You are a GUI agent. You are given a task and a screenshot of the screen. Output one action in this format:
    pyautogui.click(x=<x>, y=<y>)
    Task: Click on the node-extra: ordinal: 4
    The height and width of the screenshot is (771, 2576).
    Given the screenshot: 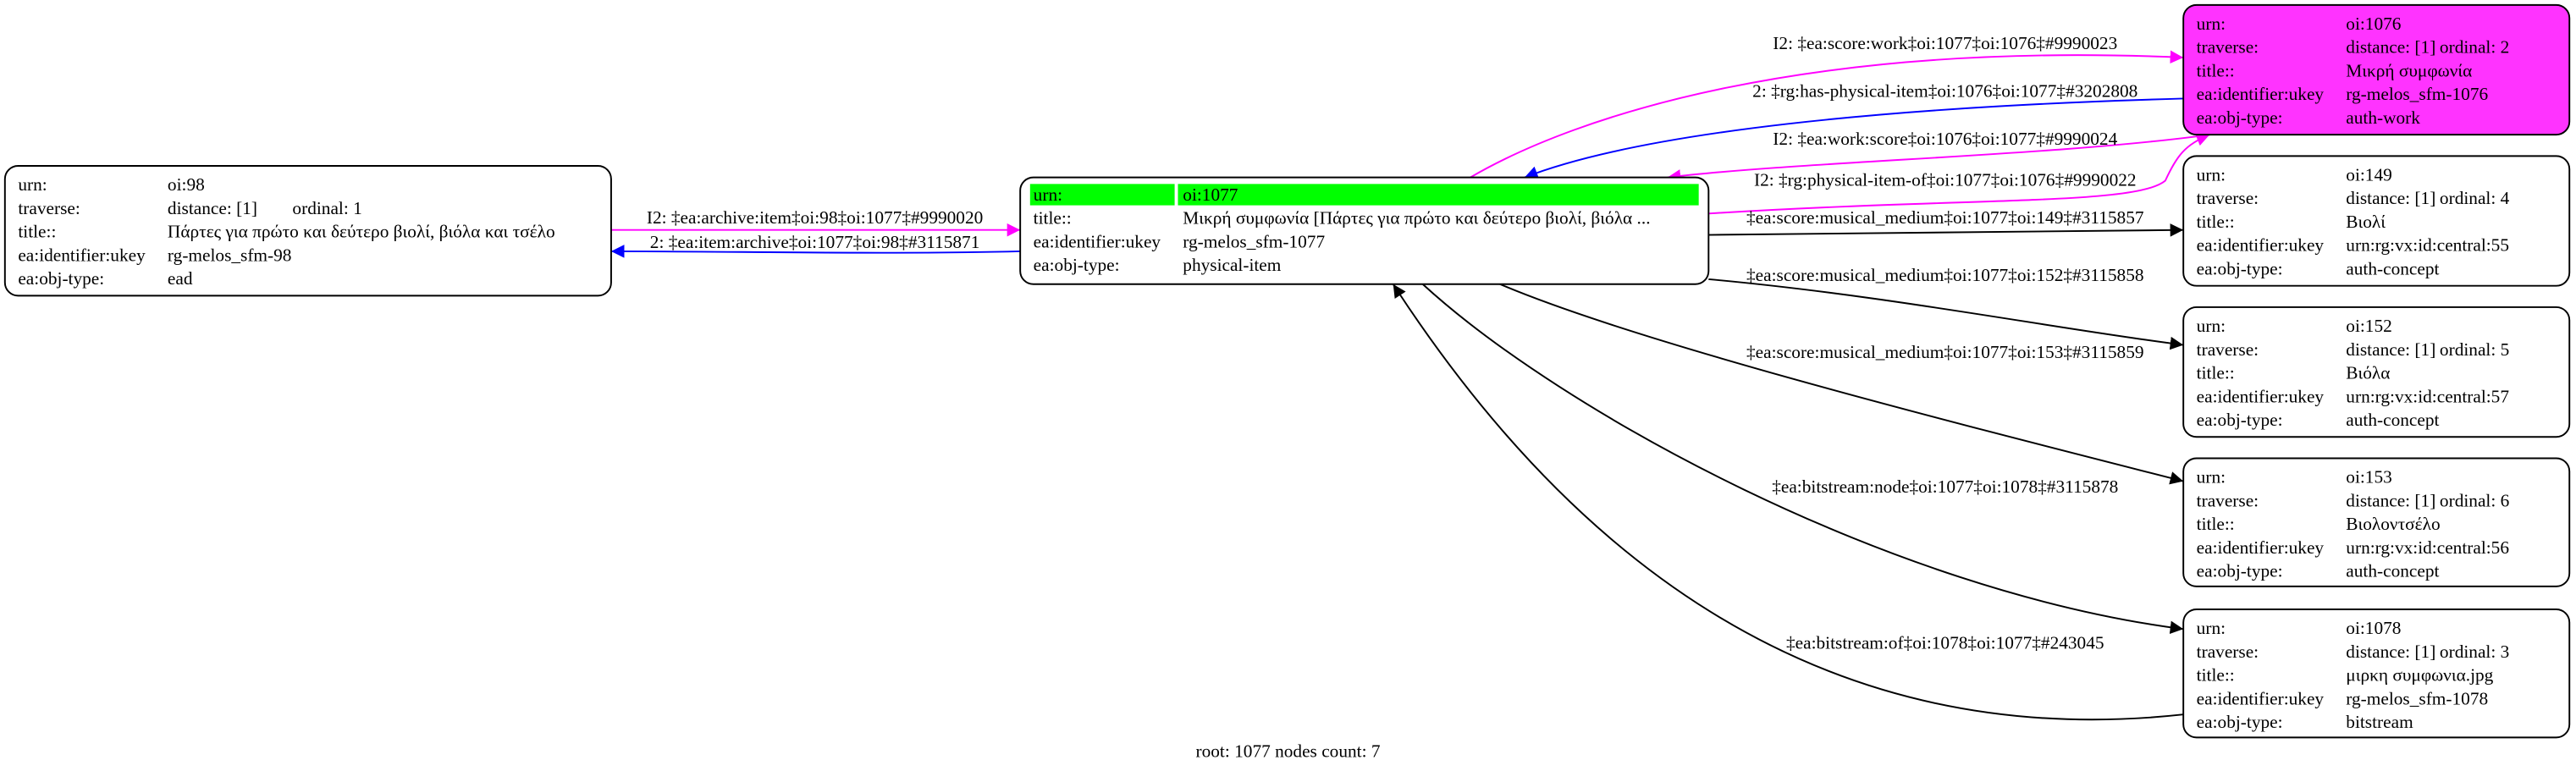 What is the action you would take?
    pyautogui.click(x=2475, y=198)
    